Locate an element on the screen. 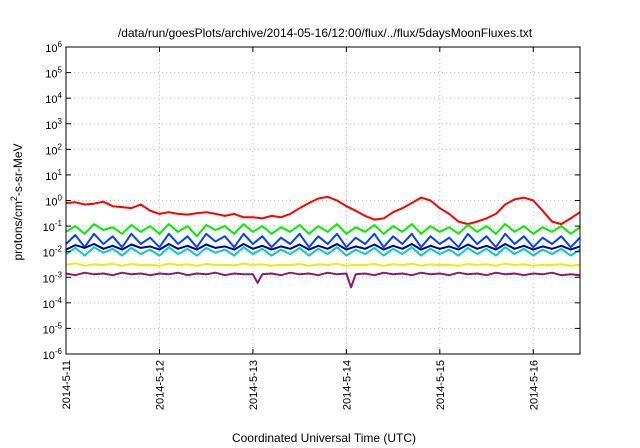 This screenshot has width=640, height=448. x-tick-label: 2014-5-11 is located at coordinates (67, 384).